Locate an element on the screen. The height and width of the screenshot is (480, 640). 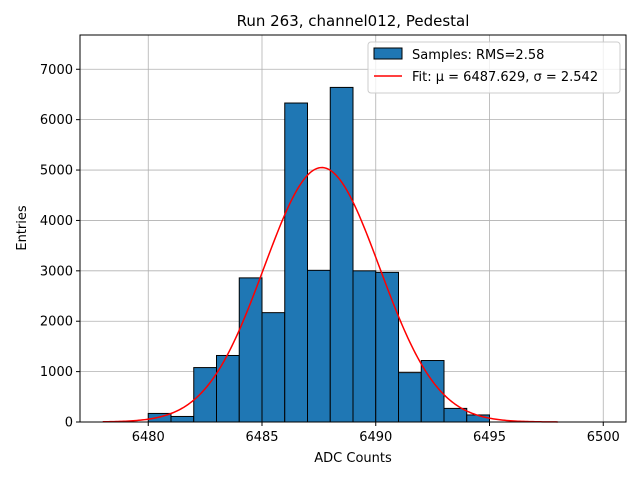
x-axis-ticks: 6480 6485 6490 6495 6500 is located at coordinates (376, 433).